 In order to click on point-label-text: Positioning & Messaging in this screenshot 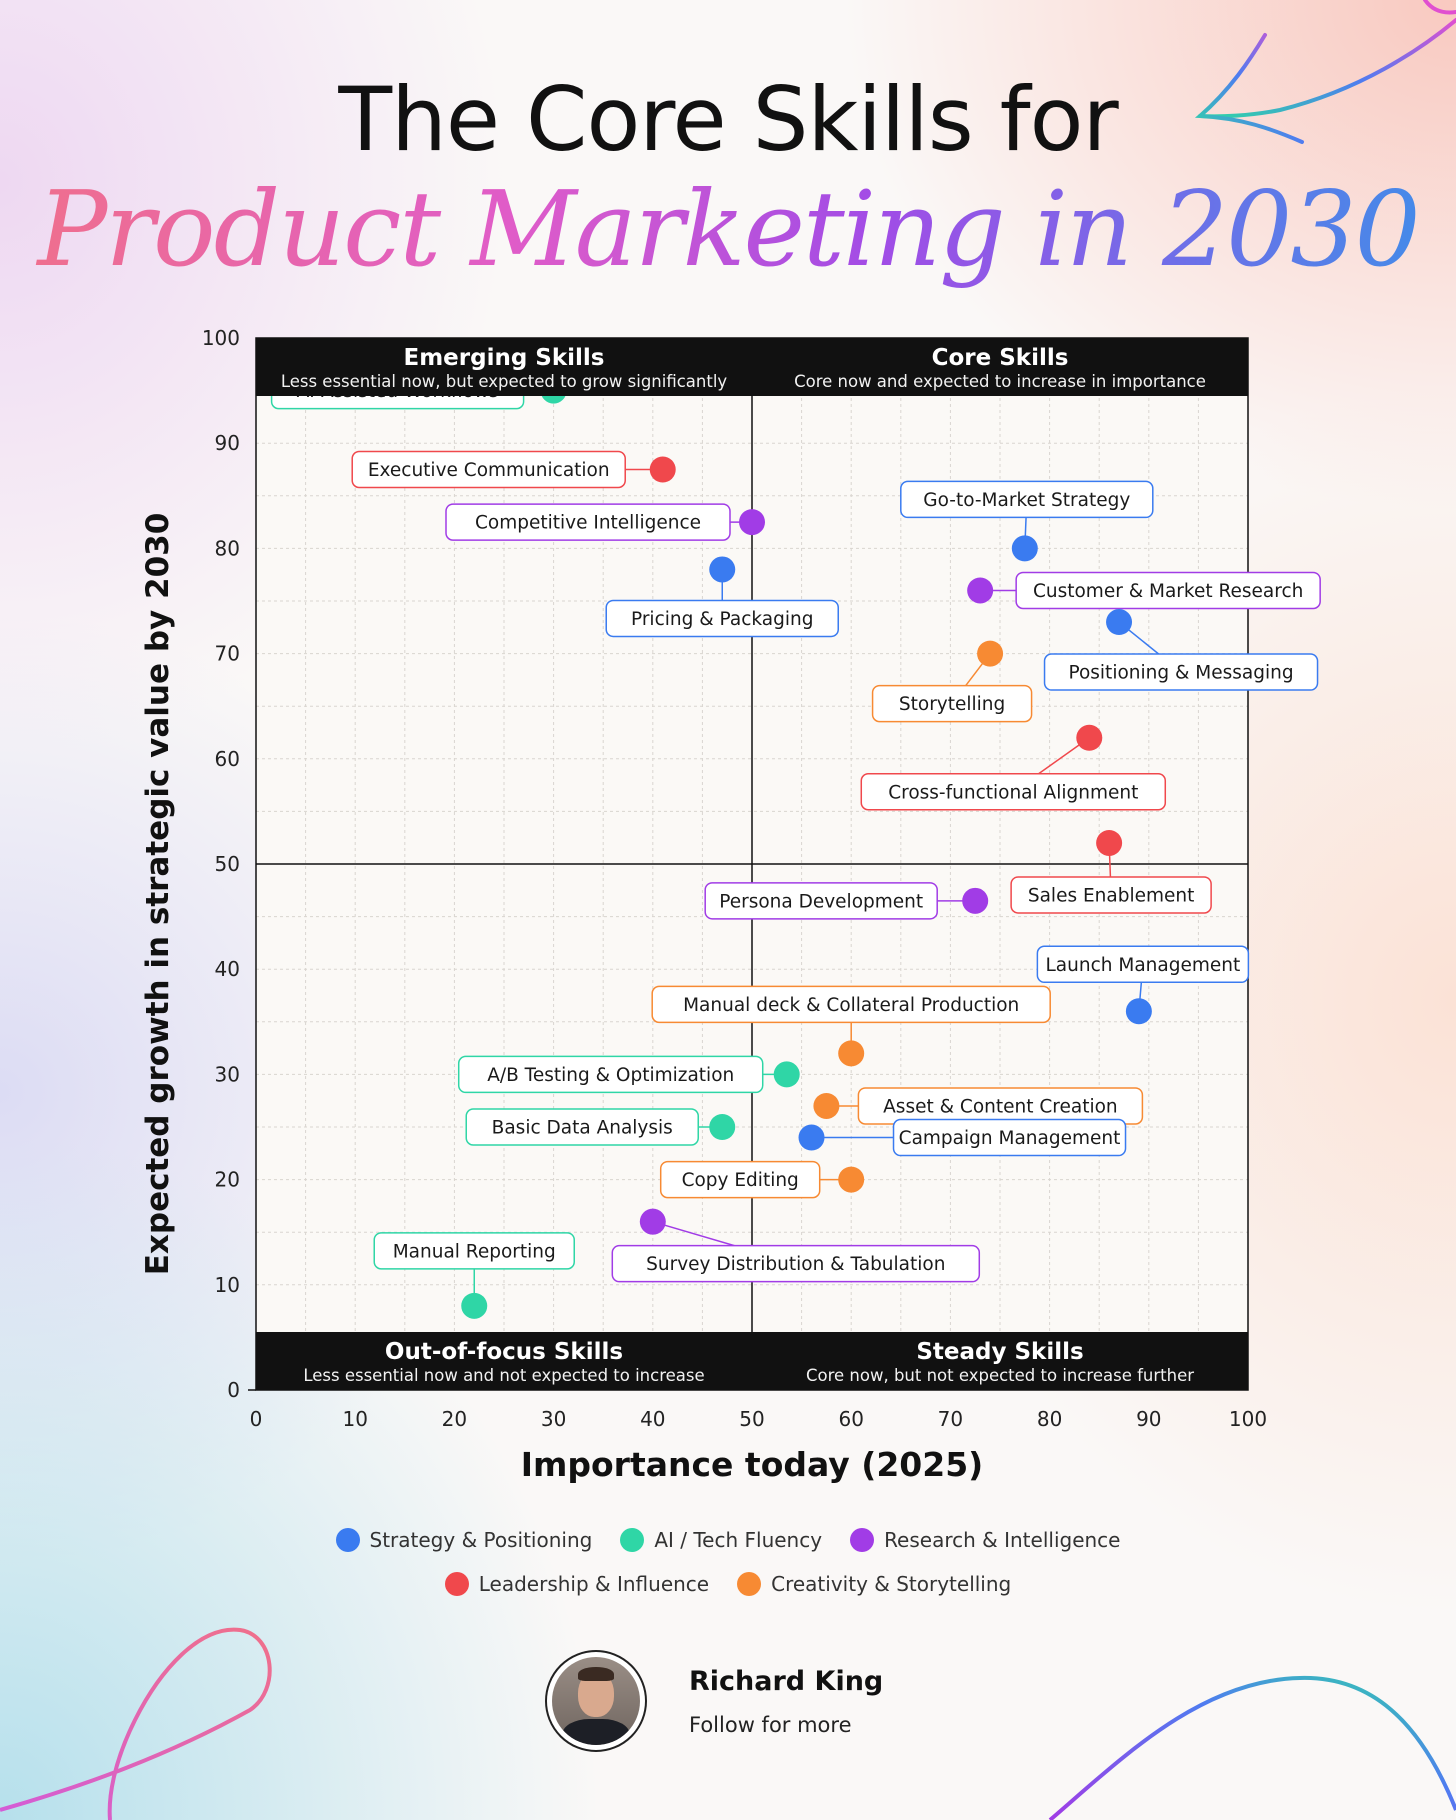, I will do `click(1180, 673)`.